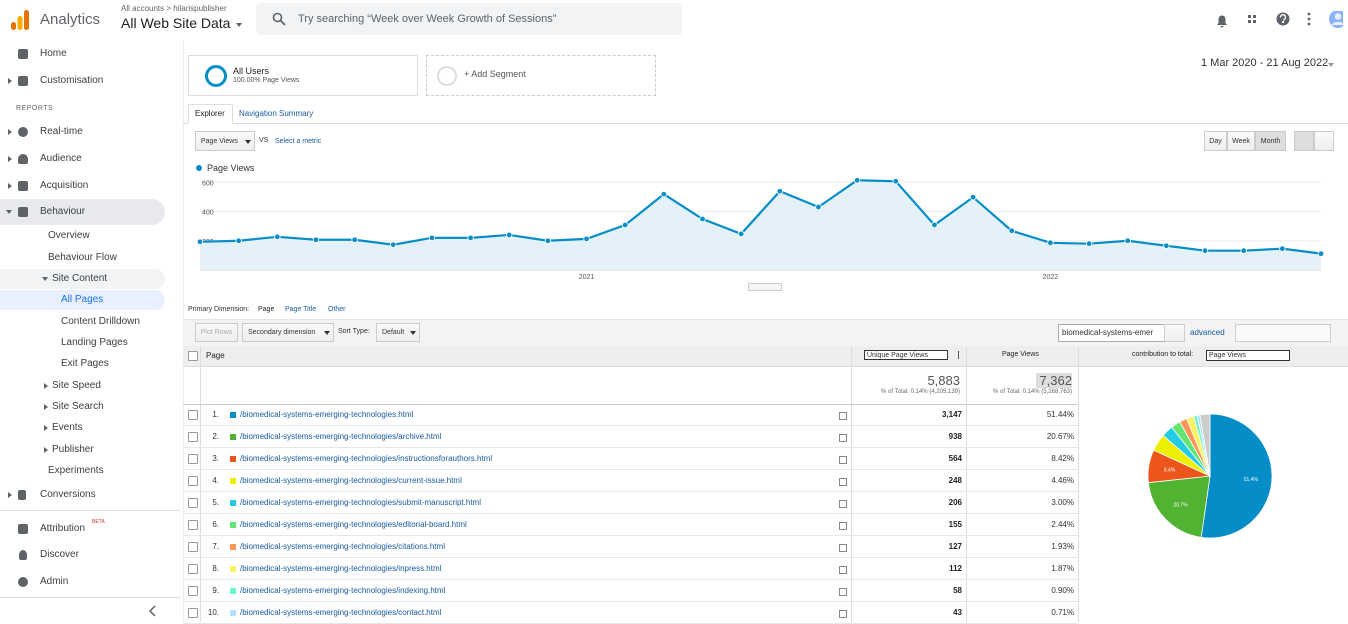 The image size is (1348, 624). Describe the element at coordinates (72, 80) in the screenshot. I see `nav-item: Customisation` at that location.